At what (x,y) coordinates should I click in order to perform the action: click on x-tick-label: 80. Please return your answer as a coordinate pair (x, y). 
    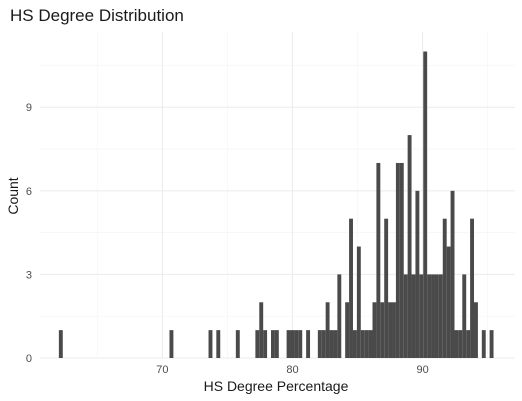
    Looking at the image, I should click on (292, 370).